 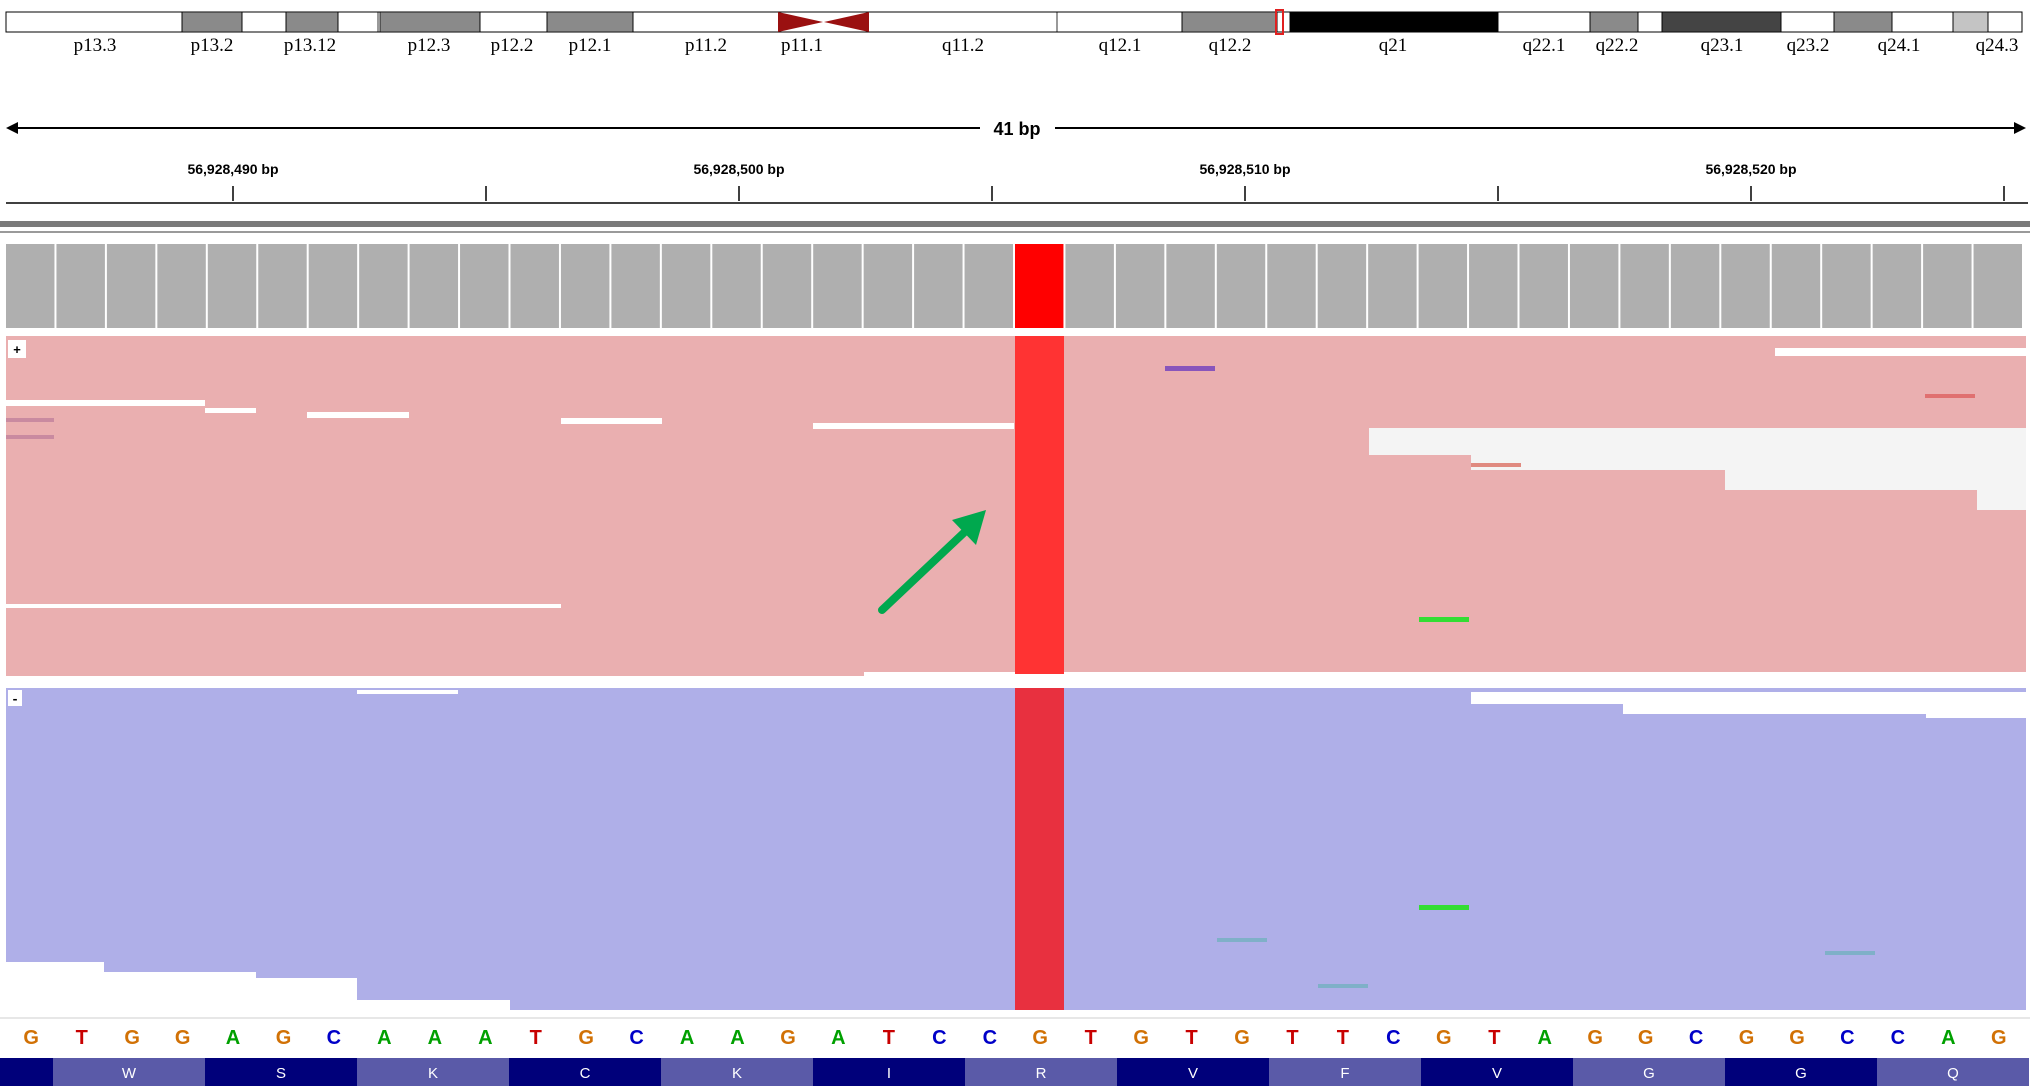 What do you see at coordinates (1039, 505) in the screenshot?
I see `variant-column-plus` at bounding box center [1039, 505].